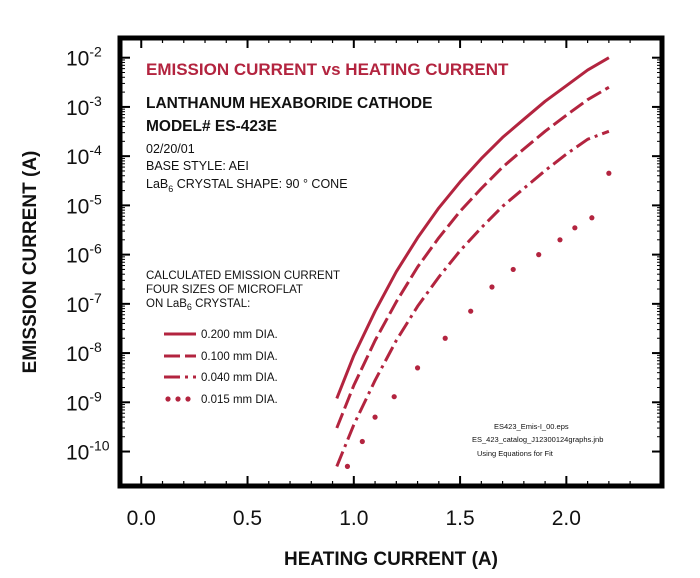  I want to click on legend-label: 0.015 mm DIA., so click(239, 400).